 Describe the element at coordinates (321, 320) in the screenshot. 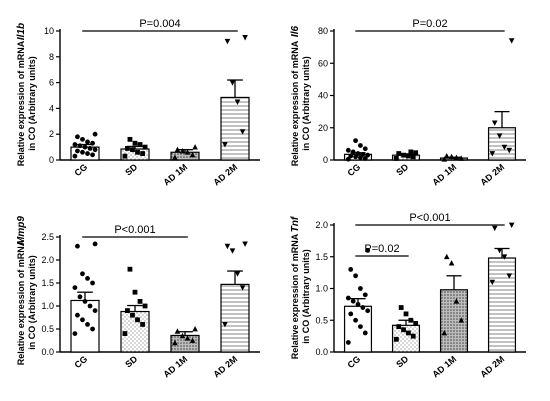

I see `y-tick-label: 0.5` at that location.